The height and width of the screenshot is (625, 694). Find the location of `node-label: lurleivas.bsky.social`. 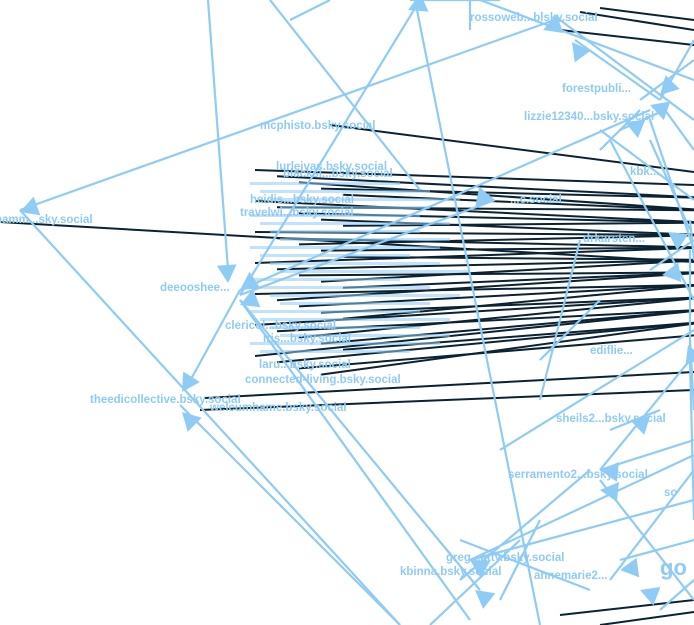

node-label: lurleivas.bsky.social is located at coordinates (331, 167).